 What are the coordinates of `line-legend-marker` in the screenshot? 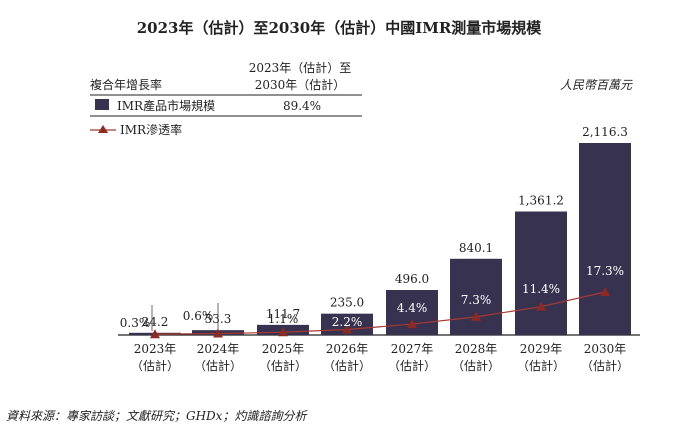 It's located at (103, 129).